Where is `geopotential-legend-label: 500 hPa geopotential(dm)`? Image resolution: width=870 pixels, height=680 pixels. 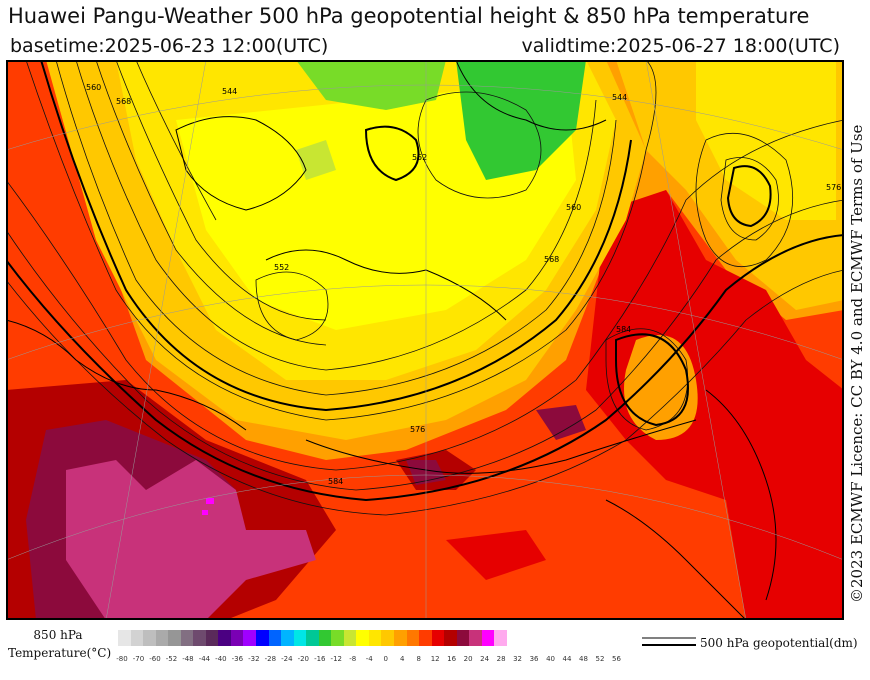 geopotential-legend-label: 500 hPa geopotential(dm) is located at coordinates (779, 643).